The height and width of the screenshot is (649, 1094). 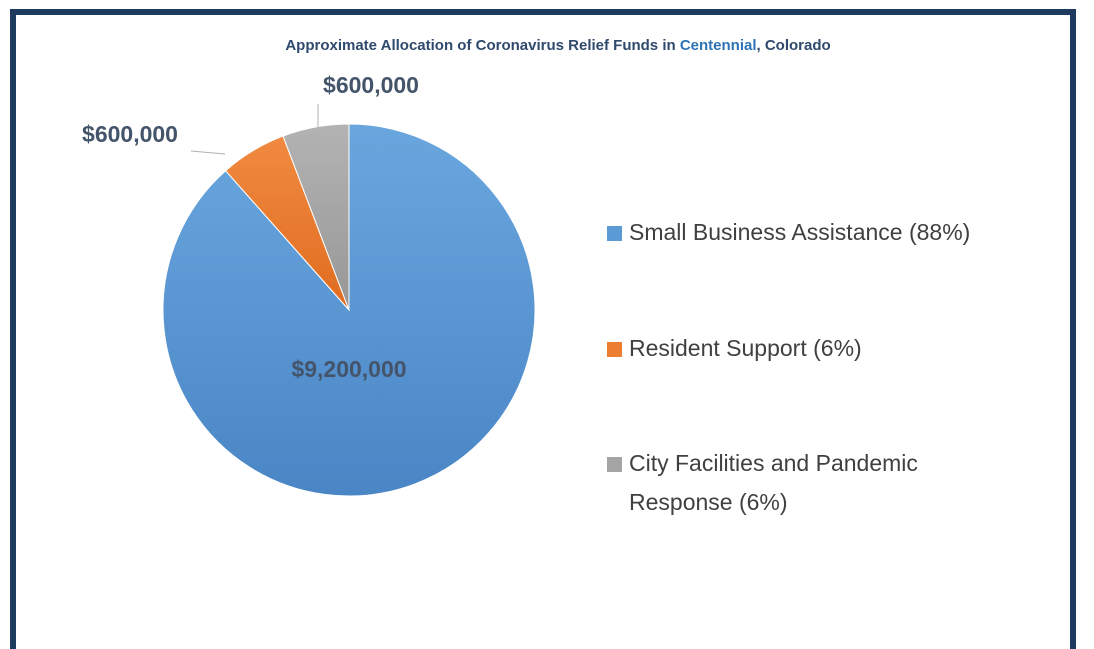 I want to click on chart-title-end: , Colorado, so click(x=794, y=45).